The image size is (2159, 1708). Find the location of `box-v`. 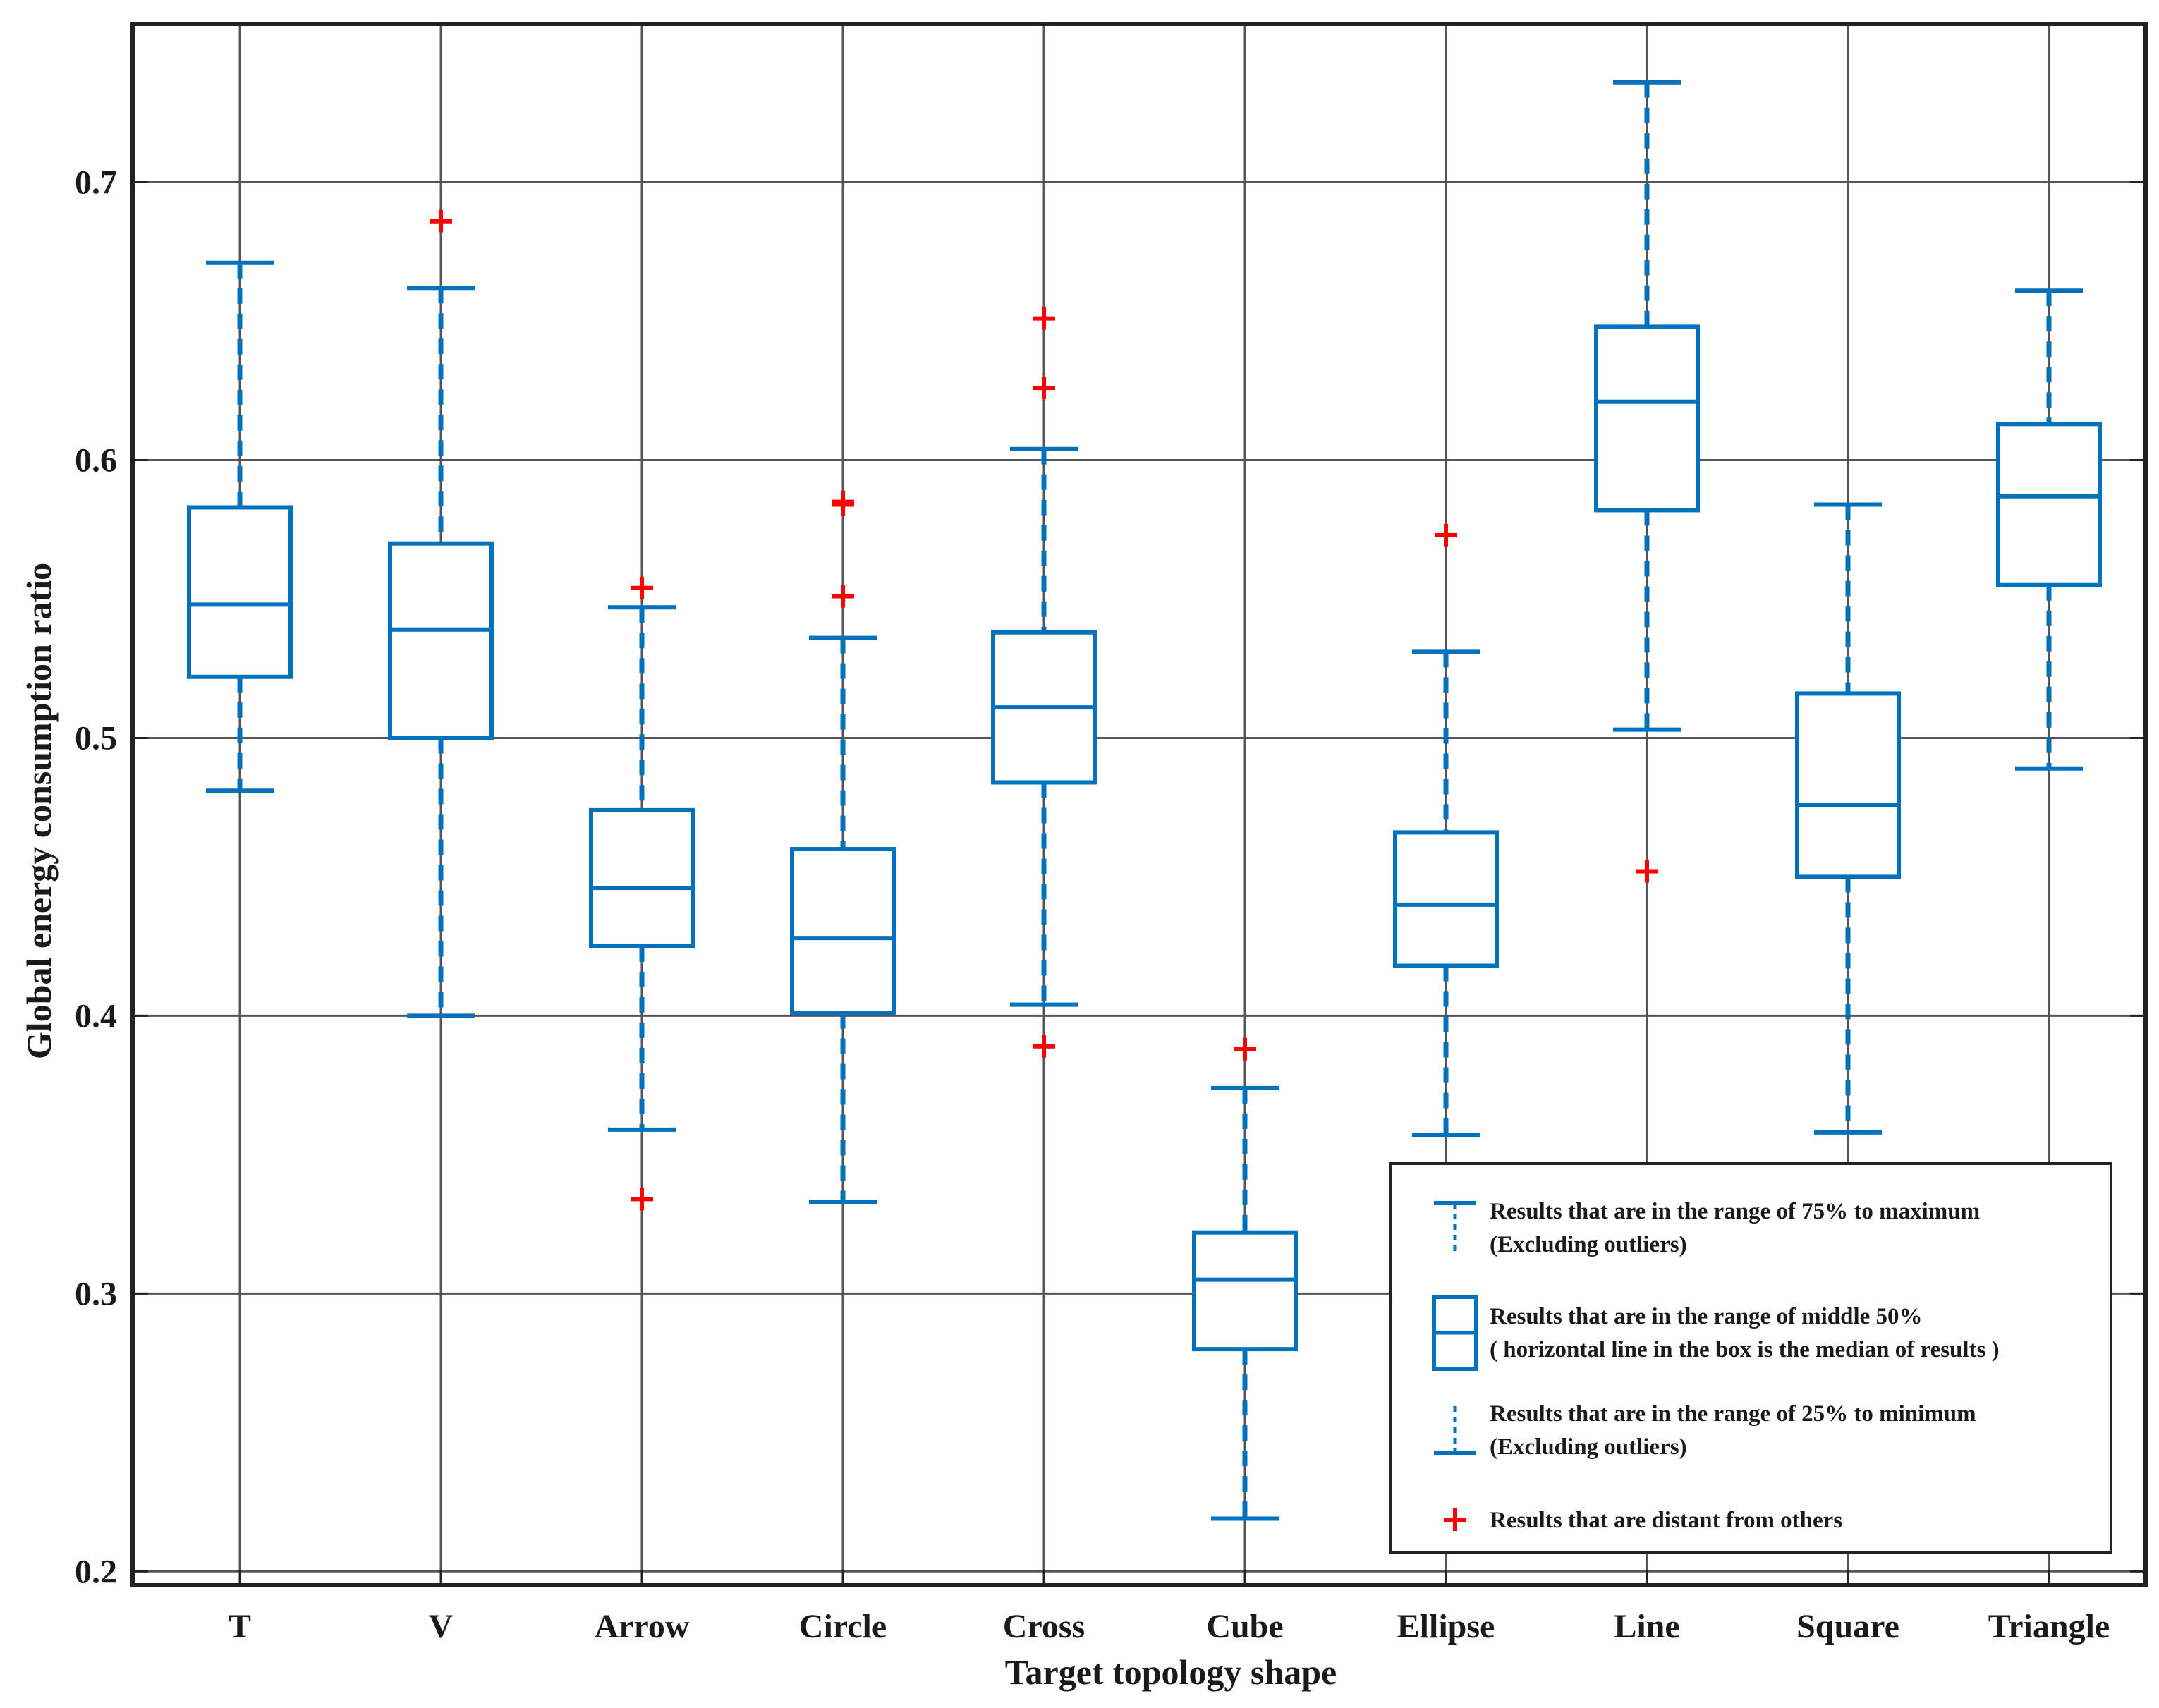

box-v is located at coordinates (441, 613).